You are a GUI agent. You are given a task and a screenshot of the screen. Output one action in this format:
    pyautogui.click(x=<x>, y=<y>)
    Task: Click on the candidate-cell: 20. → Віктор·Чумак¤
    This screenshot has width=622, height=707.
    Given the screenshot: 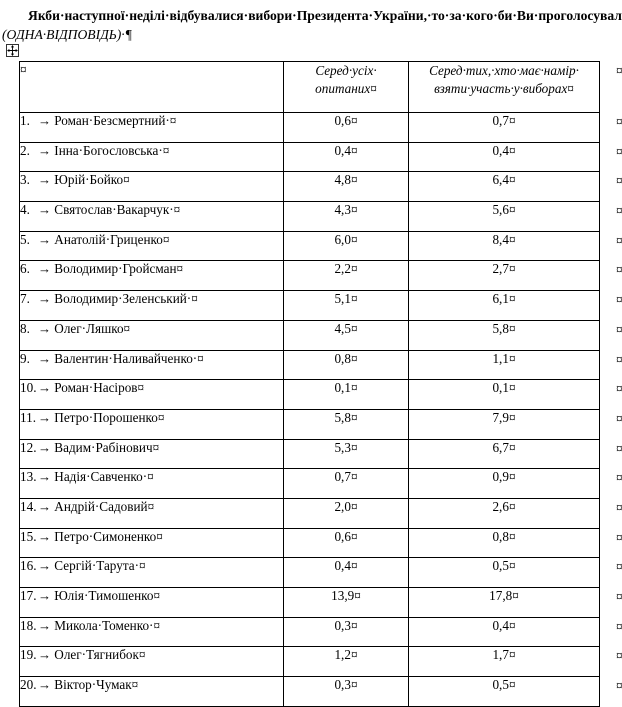 What is the action you would take?
    pyautogui.click(x=151, y=691)
    